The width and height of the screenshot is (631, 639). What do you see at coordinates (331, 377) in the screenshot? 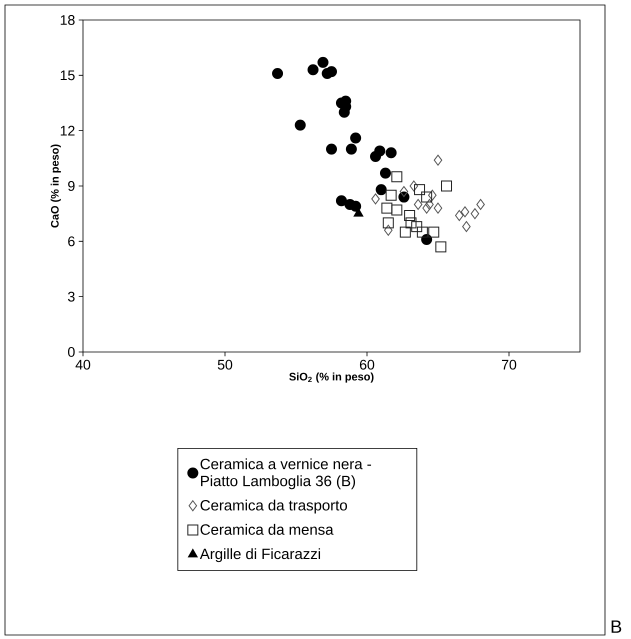
I see `x-axis-title: SiO$_{2}$ (% in peso)` at bounding box center [331, 377].